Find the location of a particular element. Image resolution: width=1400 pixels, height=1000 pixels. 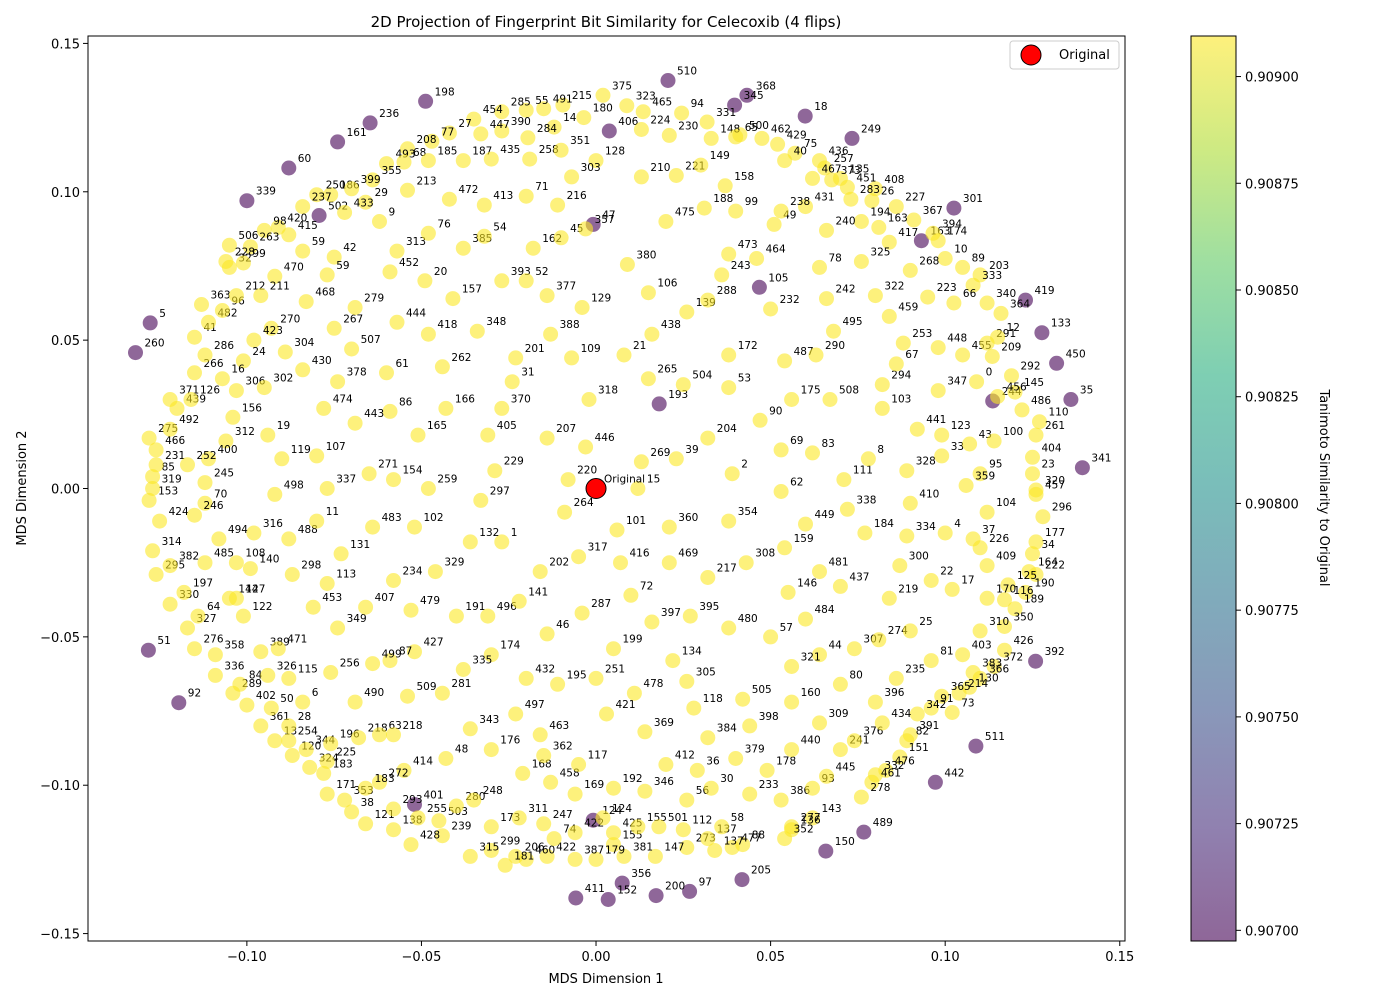

point-label: 16 is located at coordinates (238, 370).